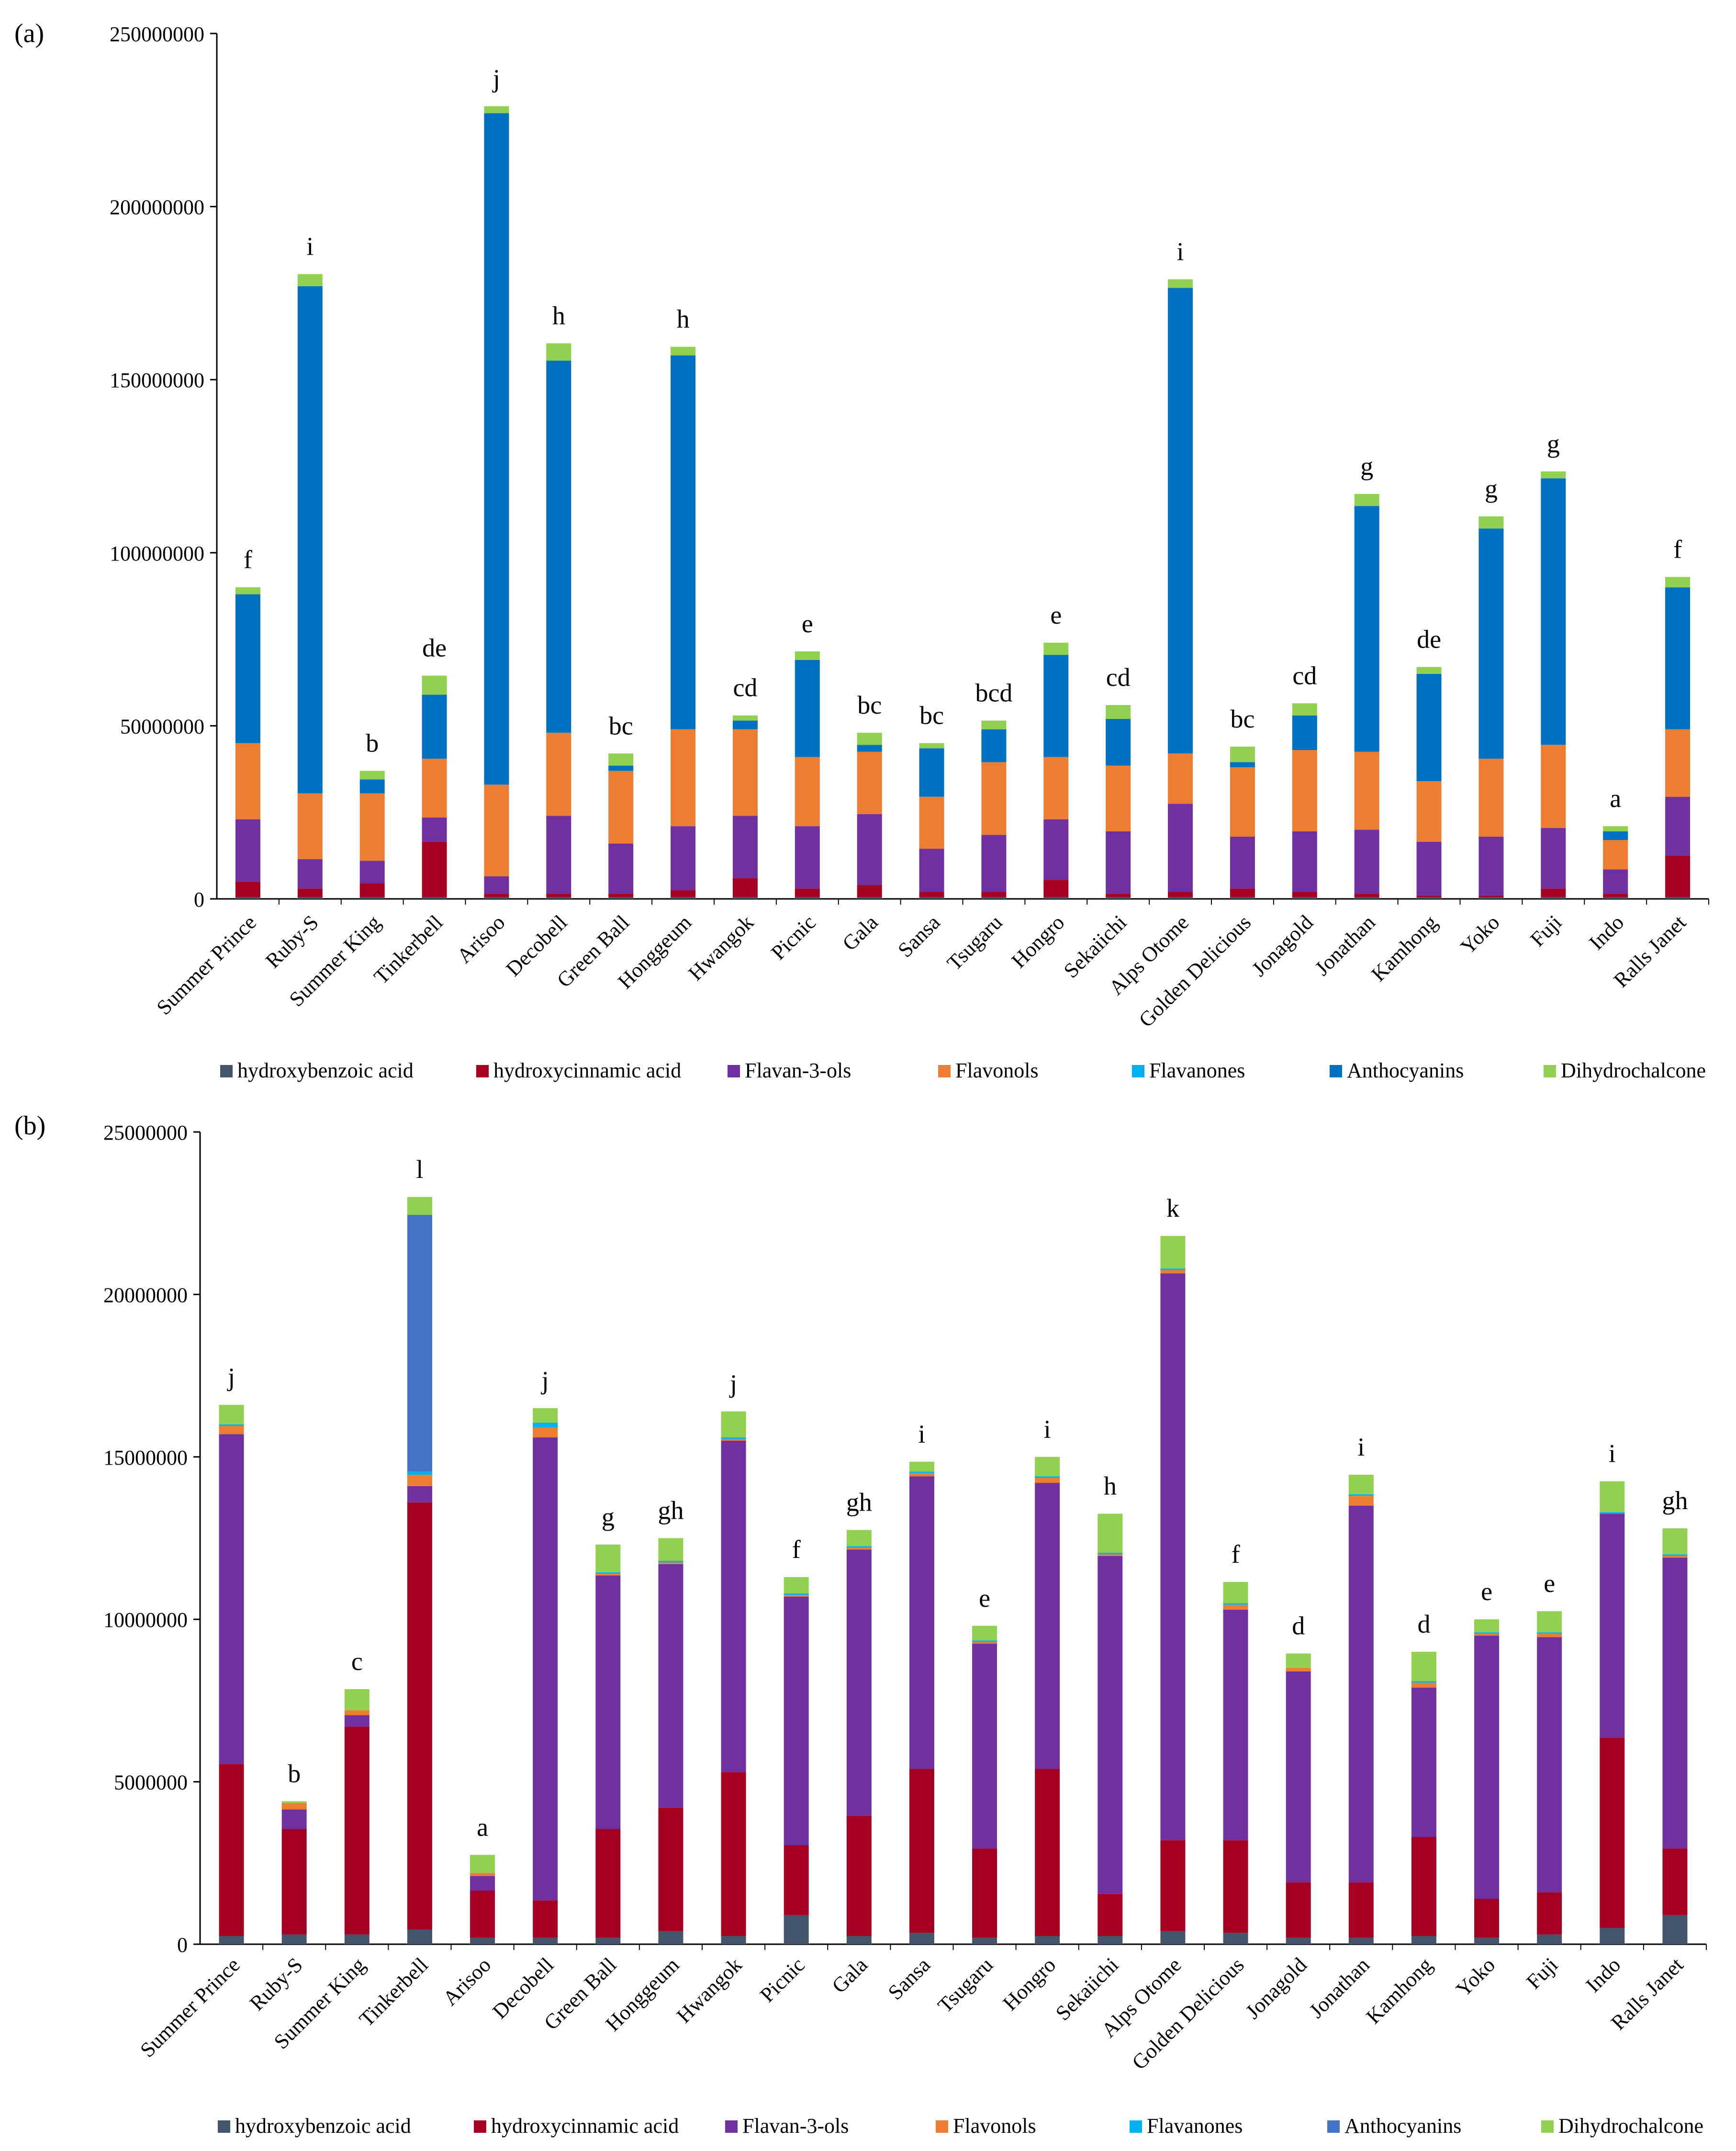 The height and width of the screenshot is (2151, 1736). I want to click on significance-letter: gh, so click(1675, 1500).